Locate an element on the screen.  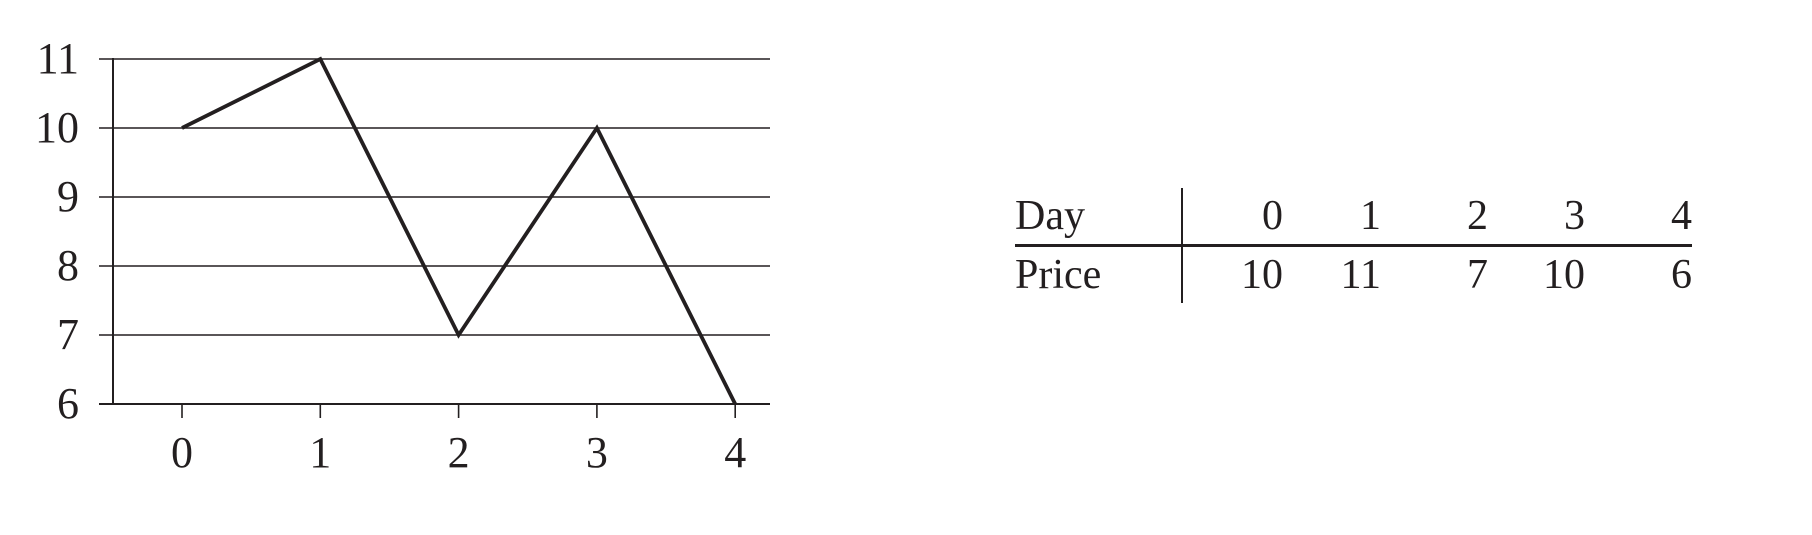
price-cell: 6 is located at coordinates (1681, 275).